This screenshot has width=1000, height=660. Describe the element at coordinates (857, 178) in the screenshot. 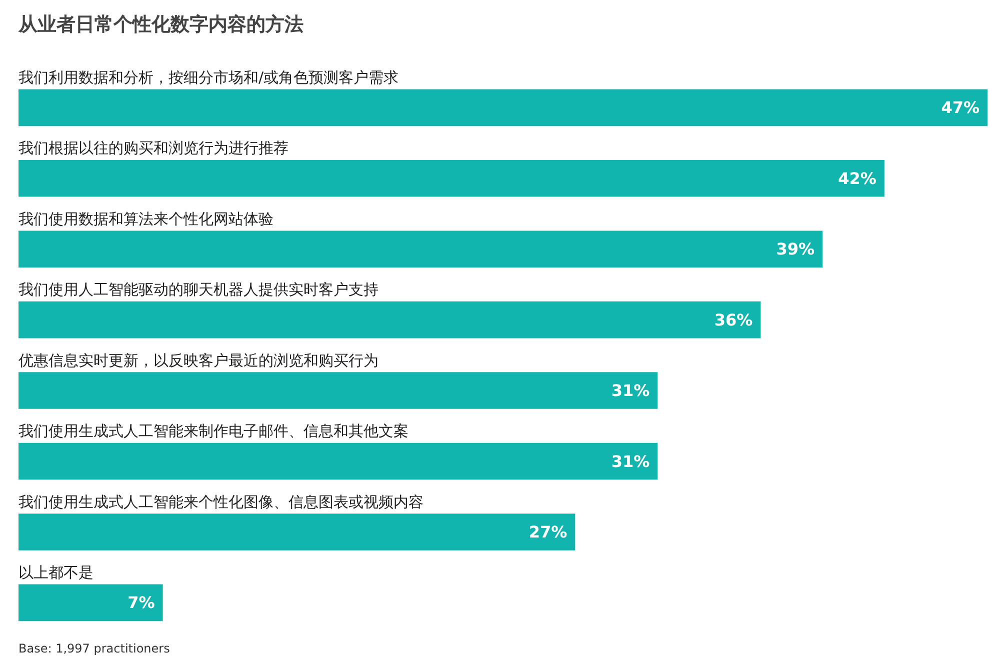

I see `data-label: 42%` at that location.